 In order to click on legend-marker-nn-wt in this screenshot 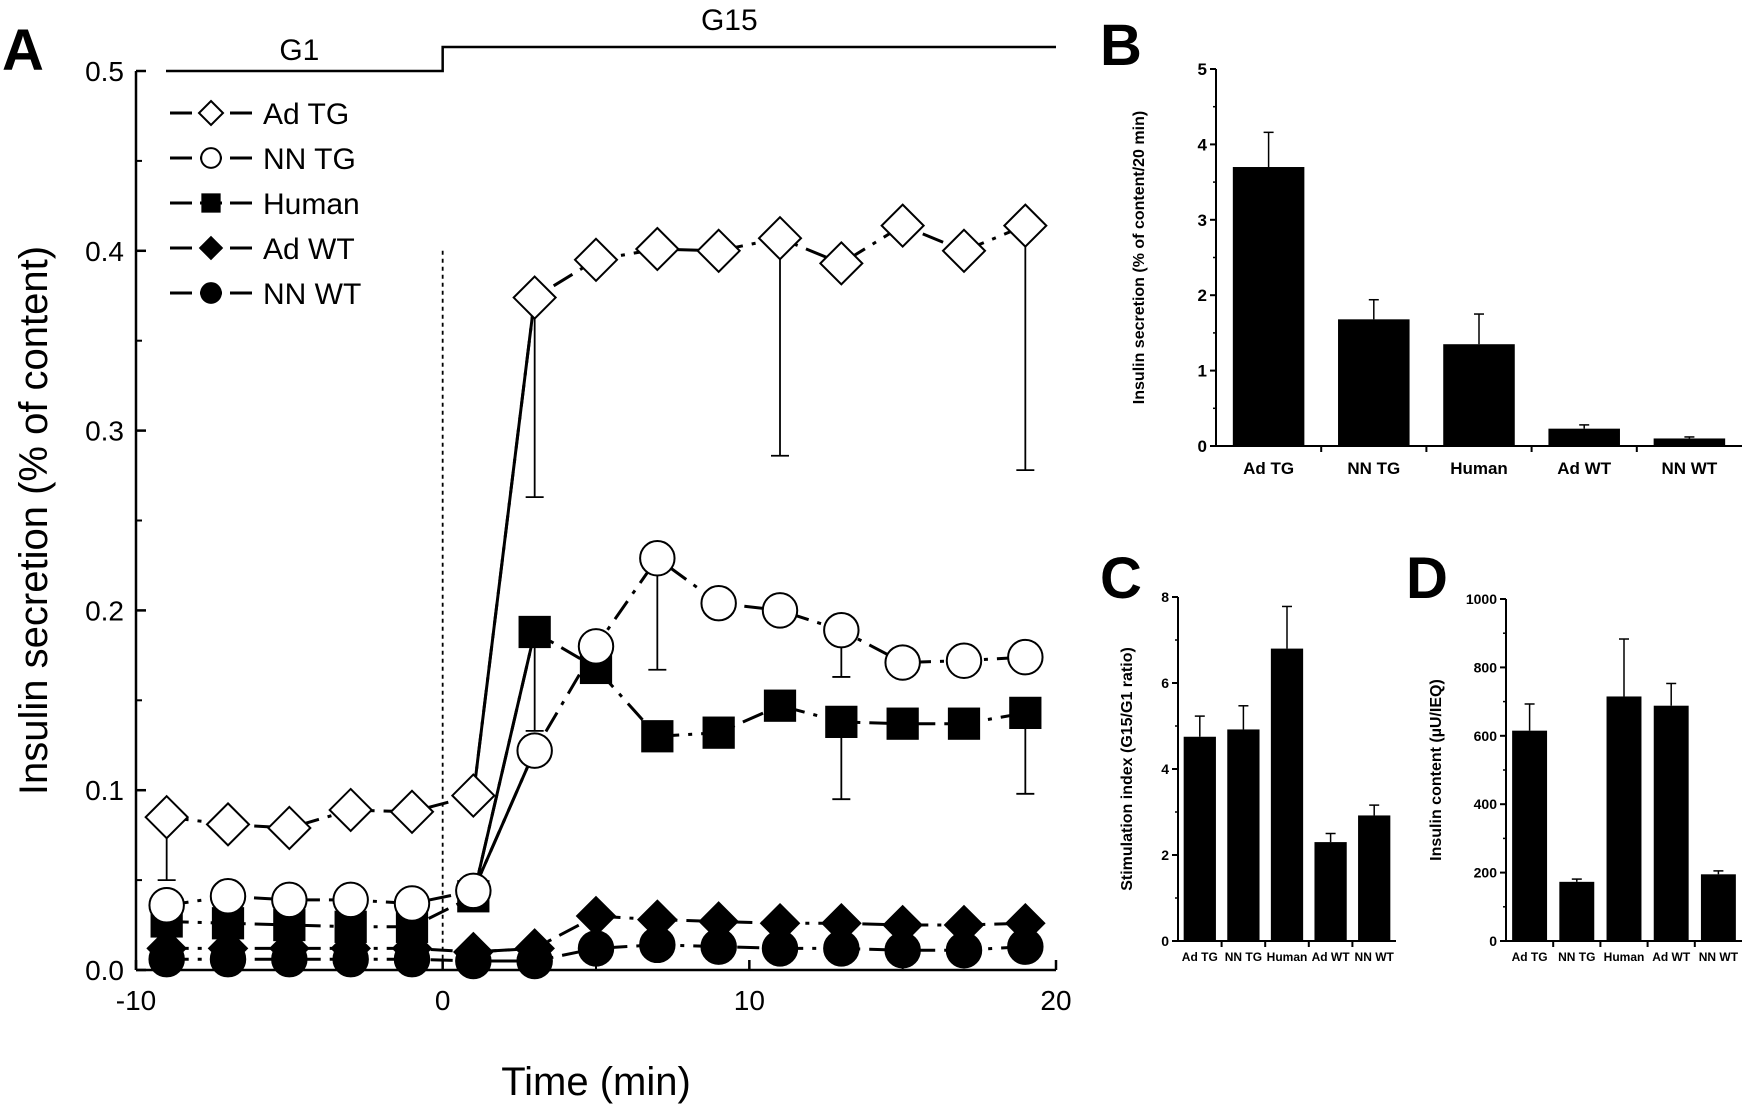, I will do `click(211, 293)`.